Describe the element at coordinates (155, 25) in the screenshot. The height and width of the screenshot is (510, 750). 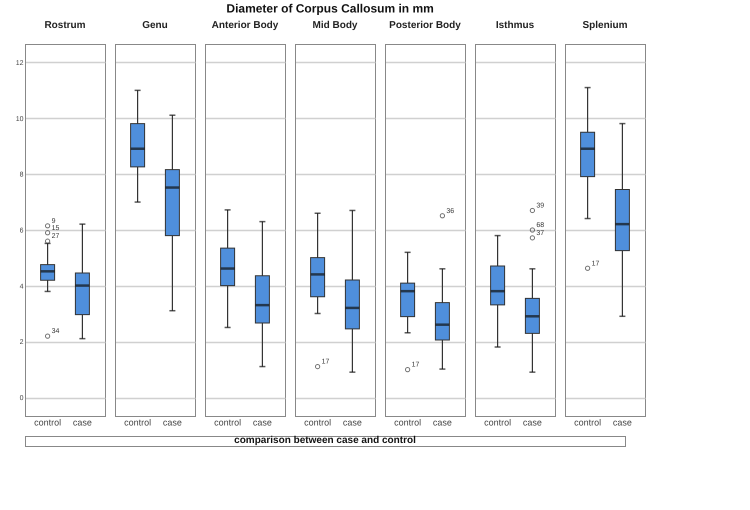
I see `chart-title: Genu` at that location.